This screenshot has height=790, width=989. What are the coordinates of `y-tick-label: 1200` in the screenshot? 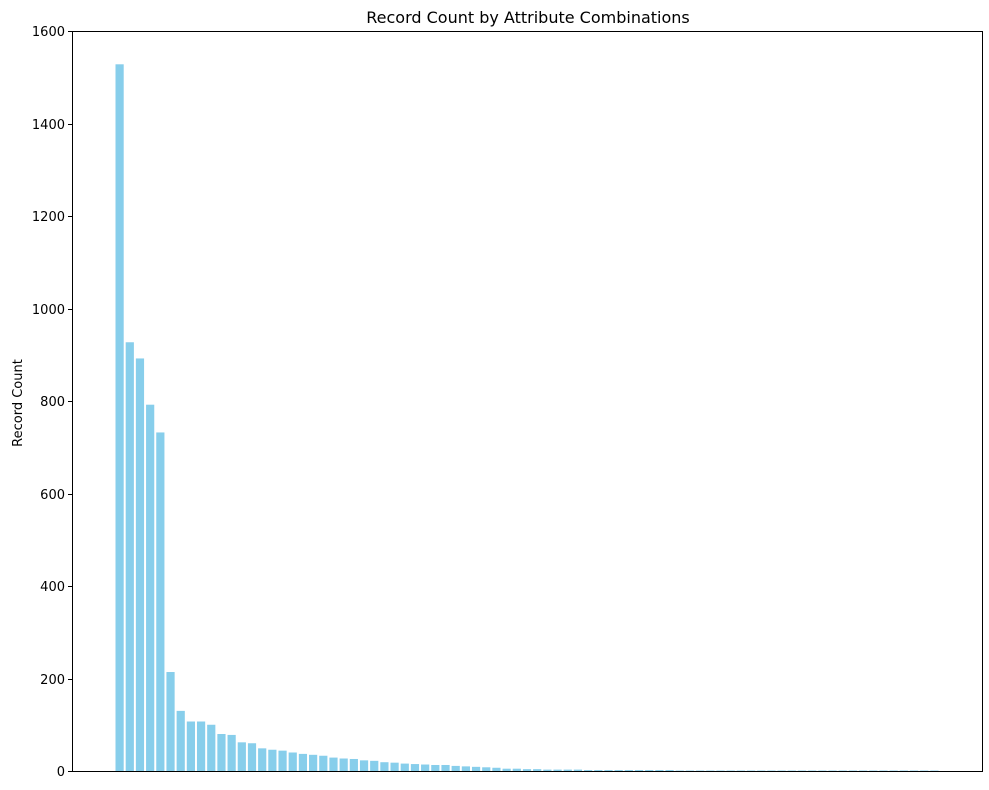 It's located at (48, 217).